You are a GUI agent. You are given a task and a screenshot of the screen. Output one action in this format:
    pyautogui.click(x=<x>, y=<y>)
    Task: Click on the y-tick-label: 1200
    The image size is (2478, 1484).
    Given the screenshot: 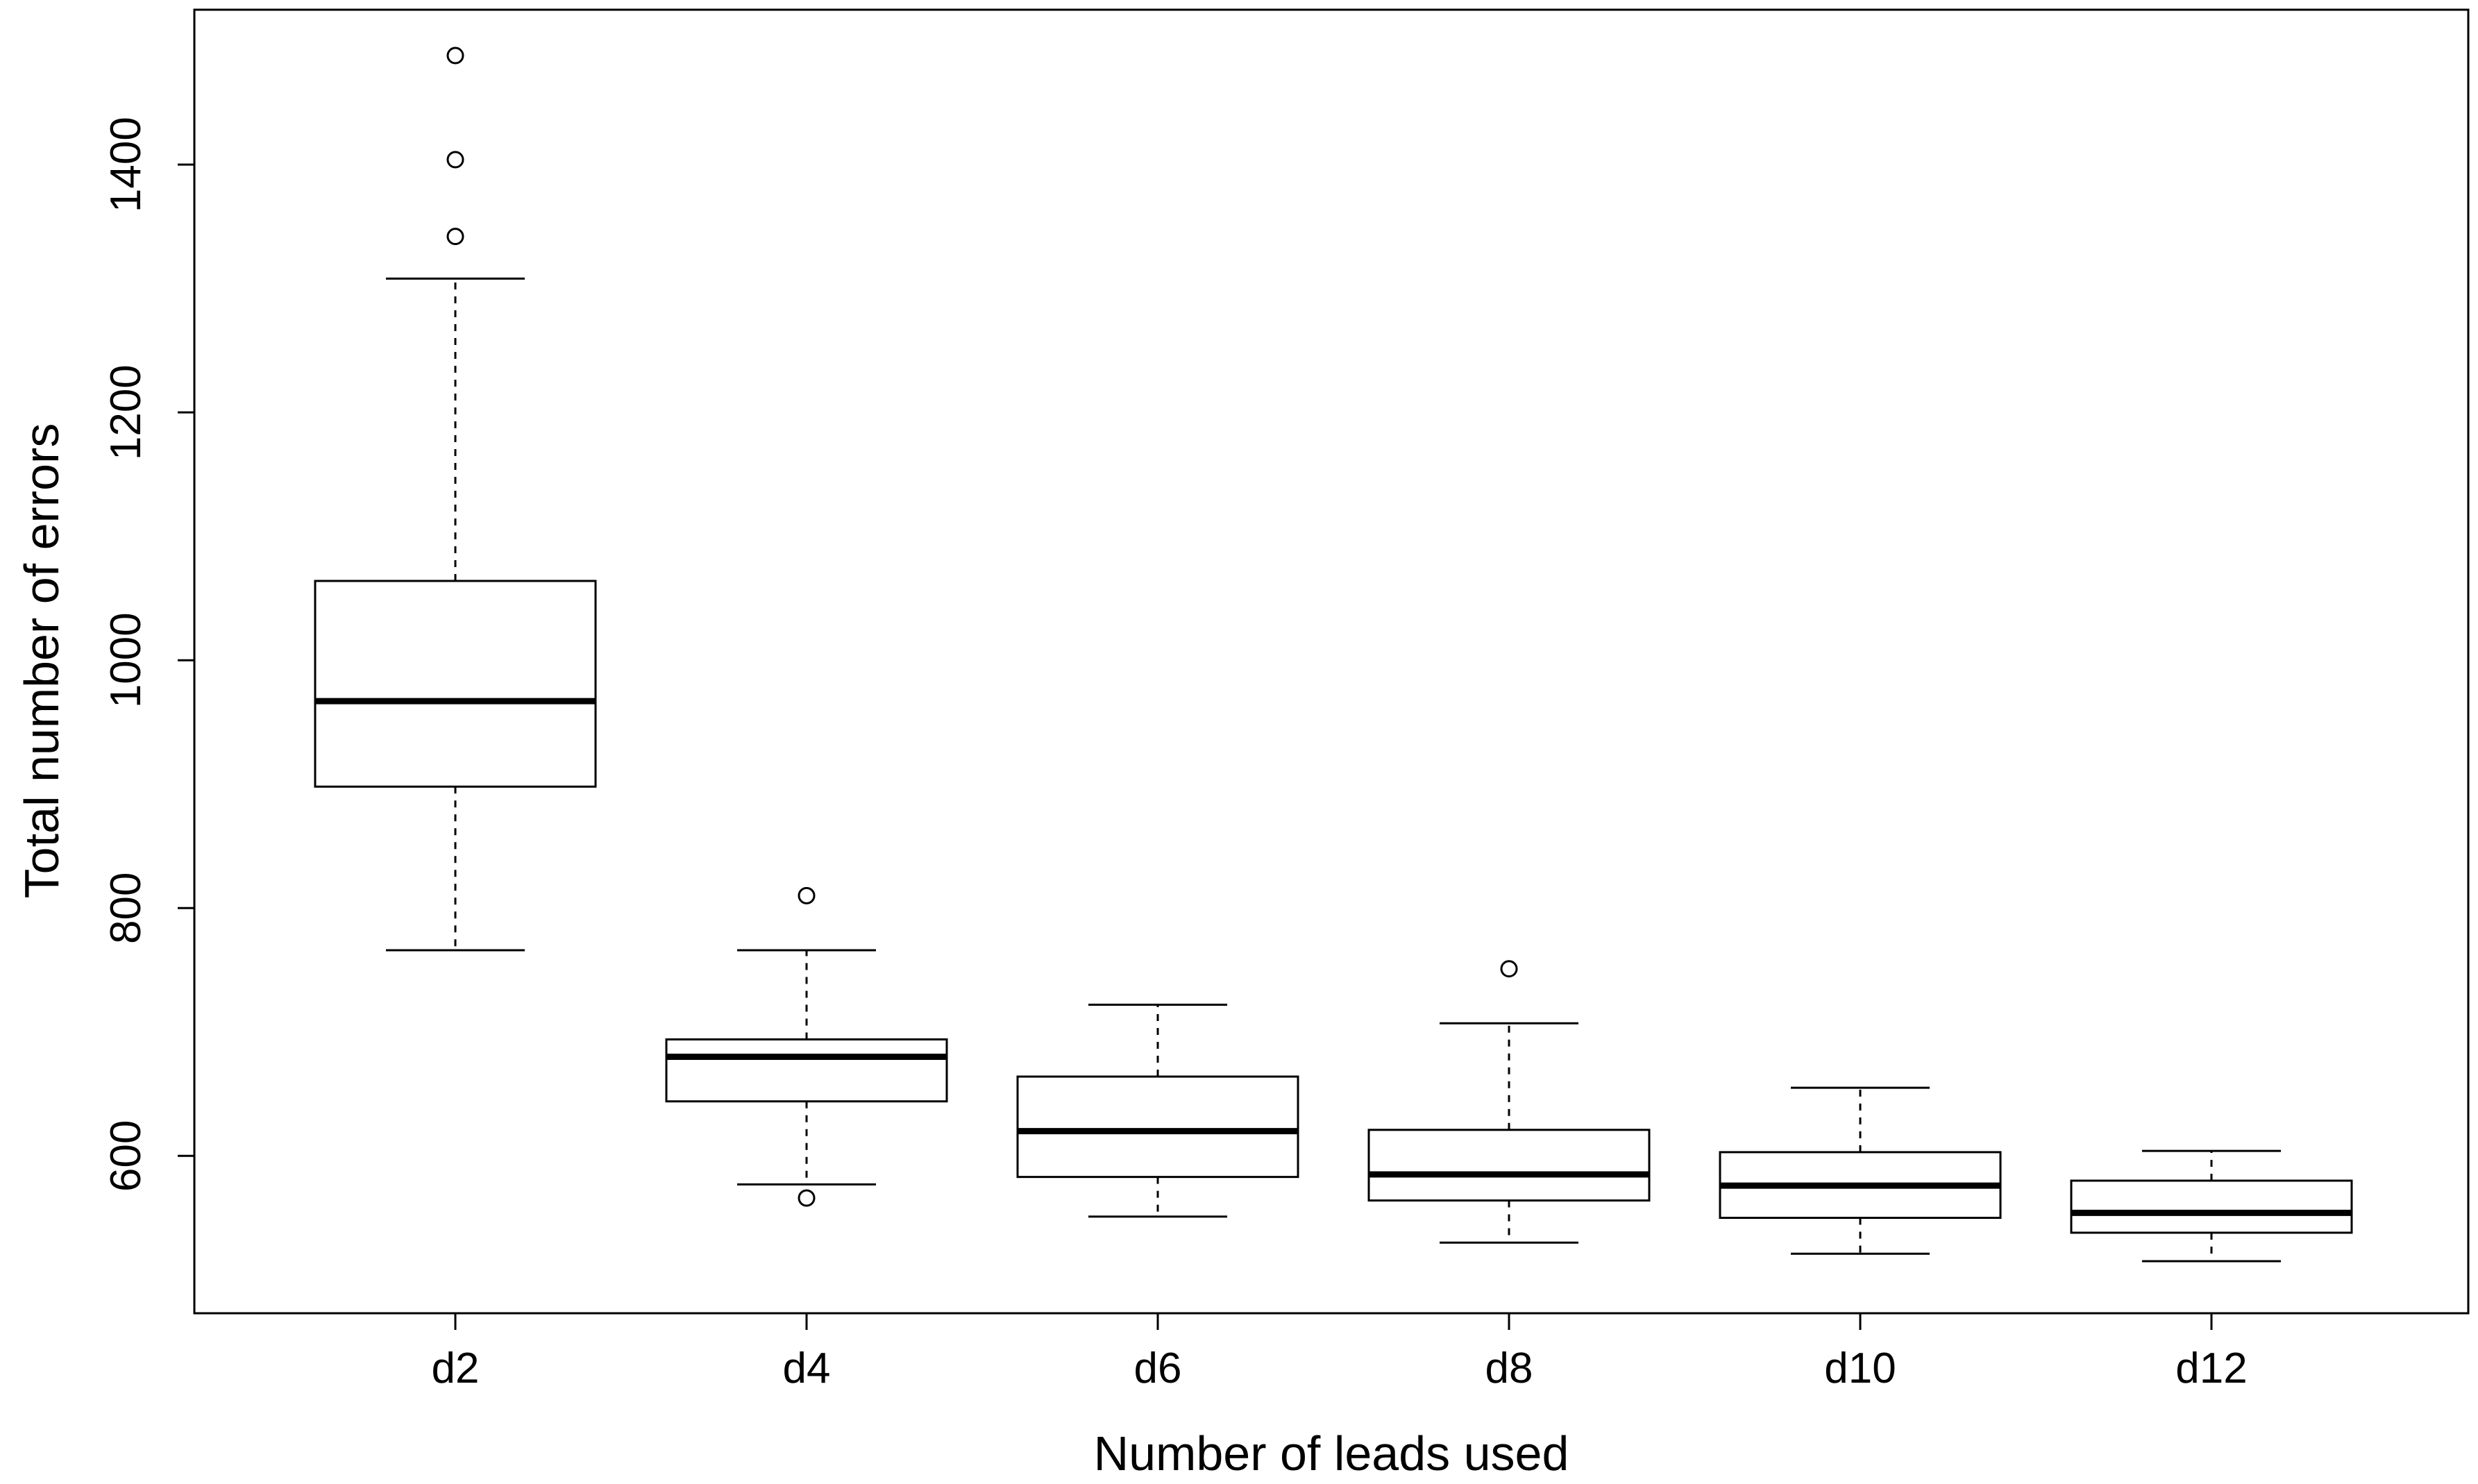 What is the action you would take?
    pyautogui.click(x=126, y=412)
    